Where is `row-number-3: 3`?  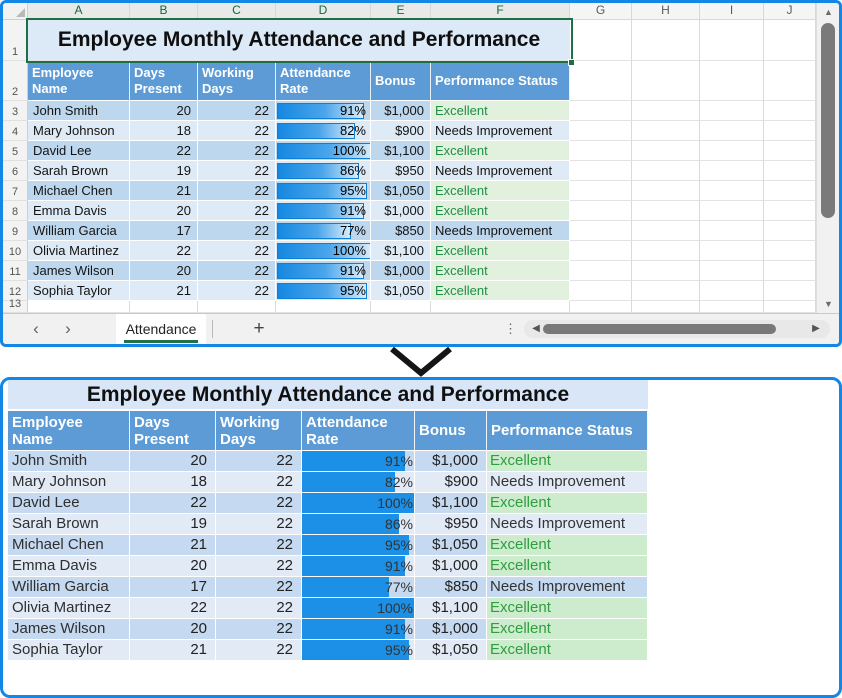 row-number-3: 3 is located at coordinates (15, 111).